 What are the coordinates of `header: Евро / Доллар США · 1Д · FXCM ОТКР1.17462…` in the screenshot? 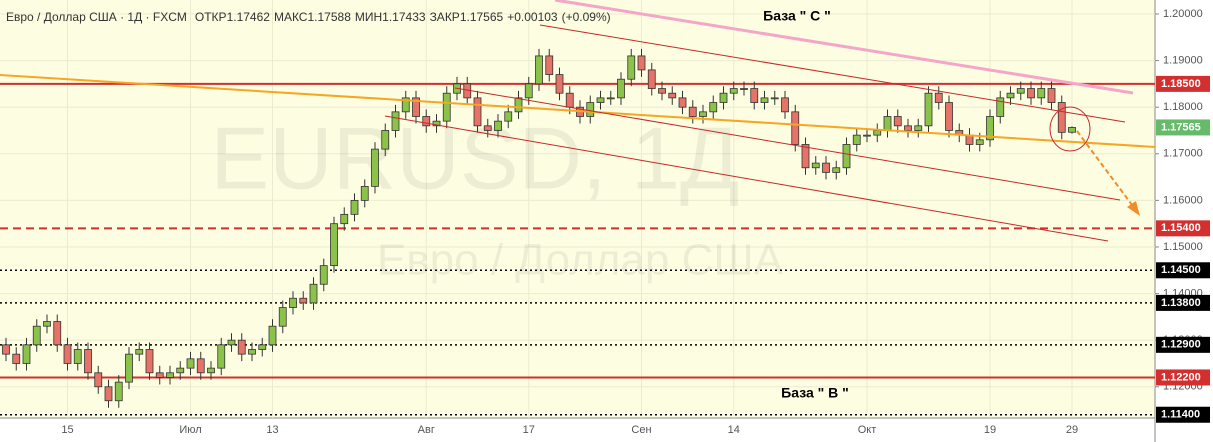 It's located at (308, 17).